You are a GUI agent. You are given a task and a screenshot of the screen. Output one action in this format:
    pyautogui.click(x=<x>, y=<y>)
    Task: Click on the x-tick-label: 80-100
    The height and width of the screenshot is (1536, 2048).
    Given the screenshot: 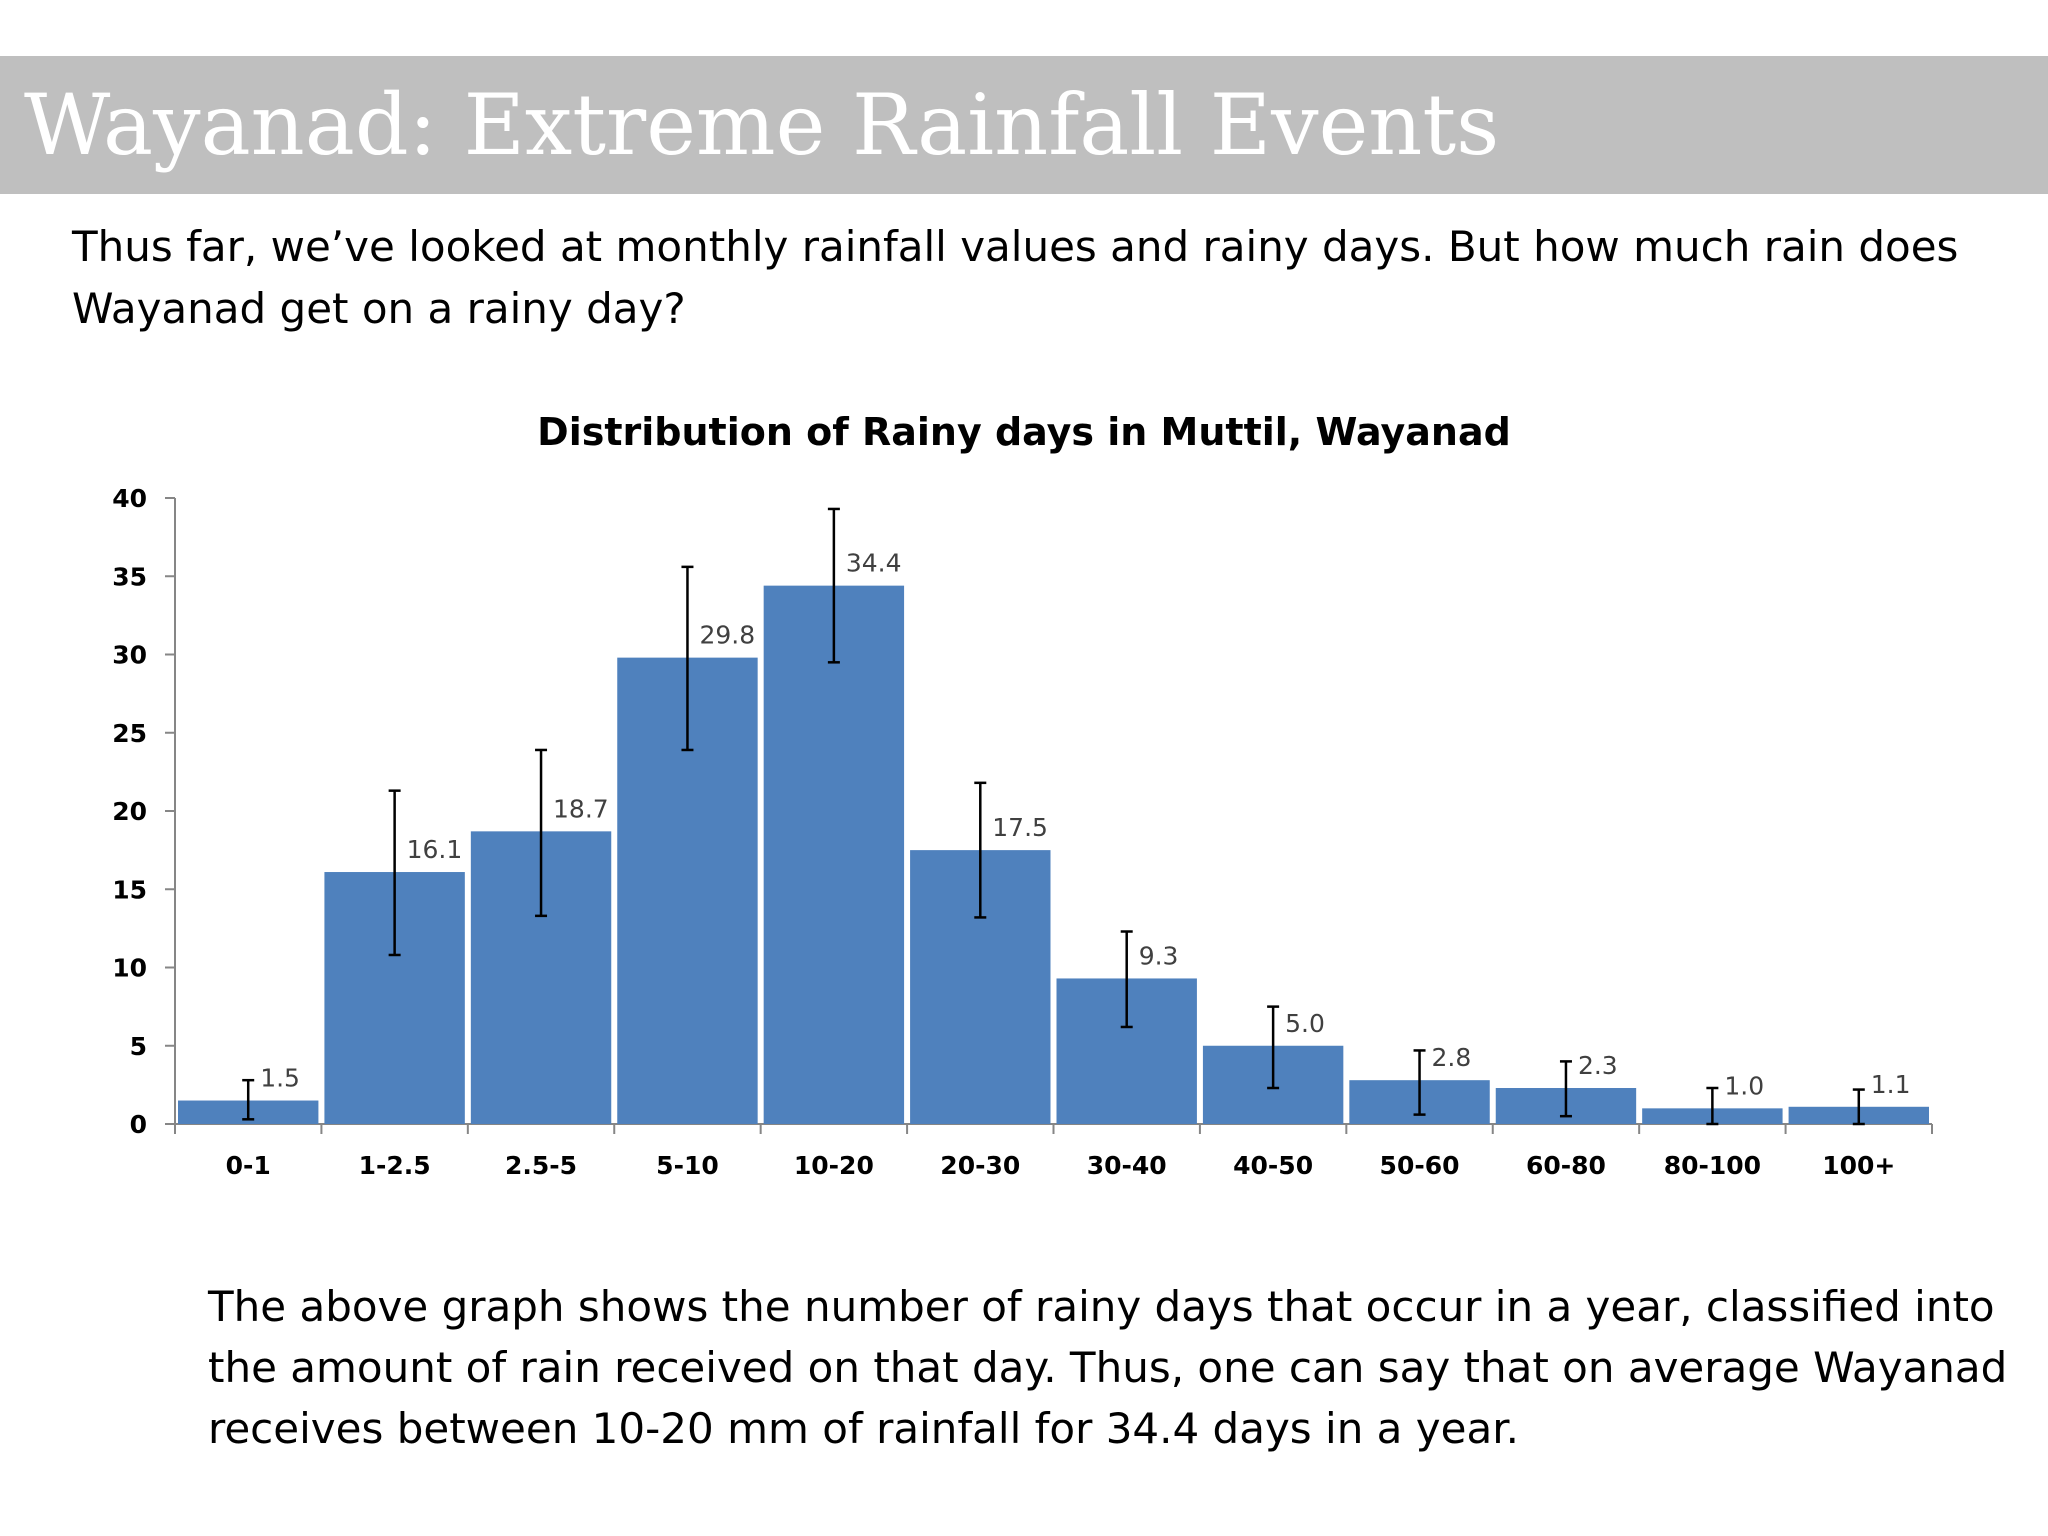 What is the action you would take?
    pyautogui.click(x=1712, y=1165)
    